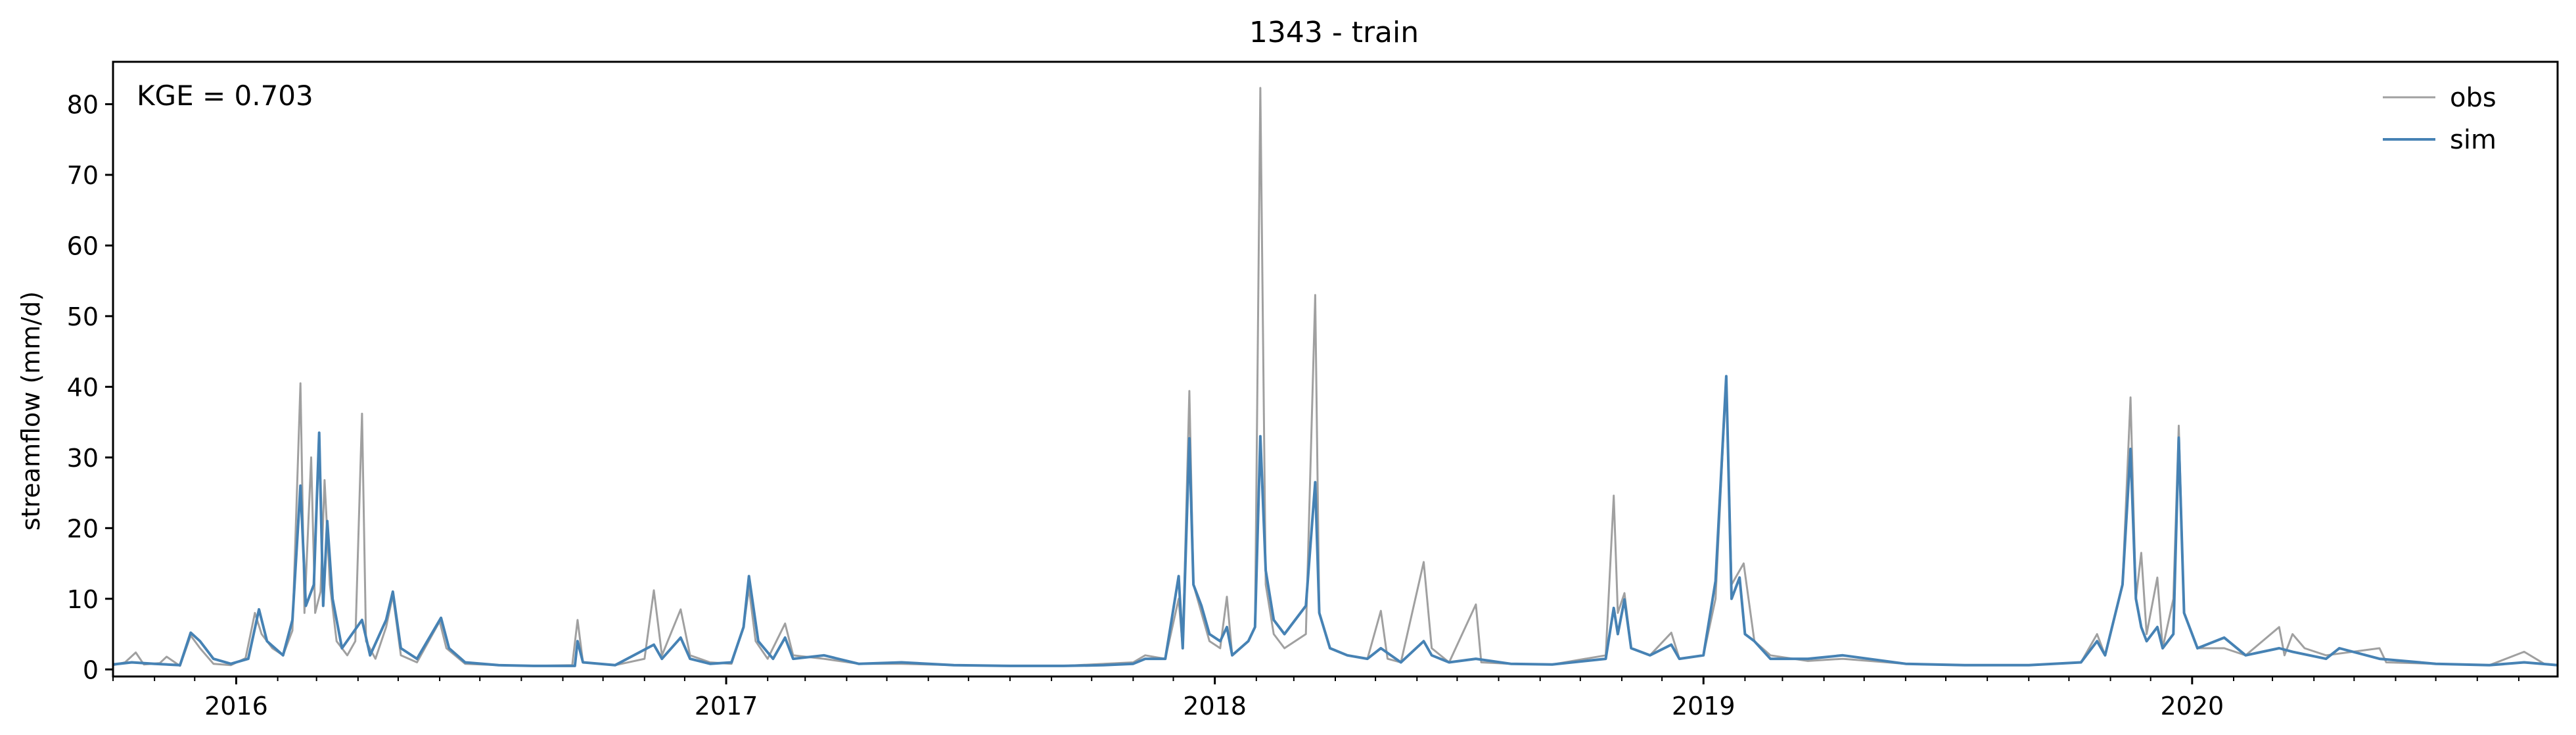 The width and height of the screenshot is (2576, 735). Describe the element at coordinates (83, 245) in the screenshot. I see `y-tick-label: 60` at that location.